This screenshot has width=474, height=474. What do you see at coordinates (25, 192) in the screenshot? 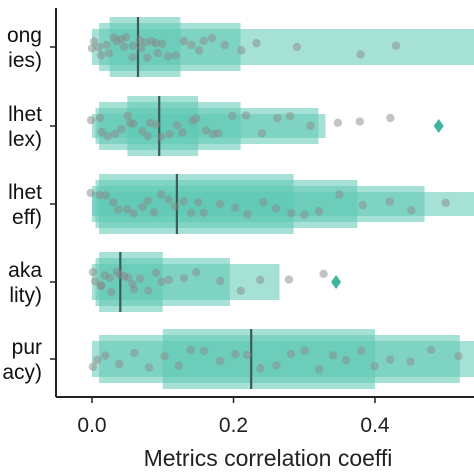
I see `category-label-3-line1: lhet` at bounding box center [25, 192].